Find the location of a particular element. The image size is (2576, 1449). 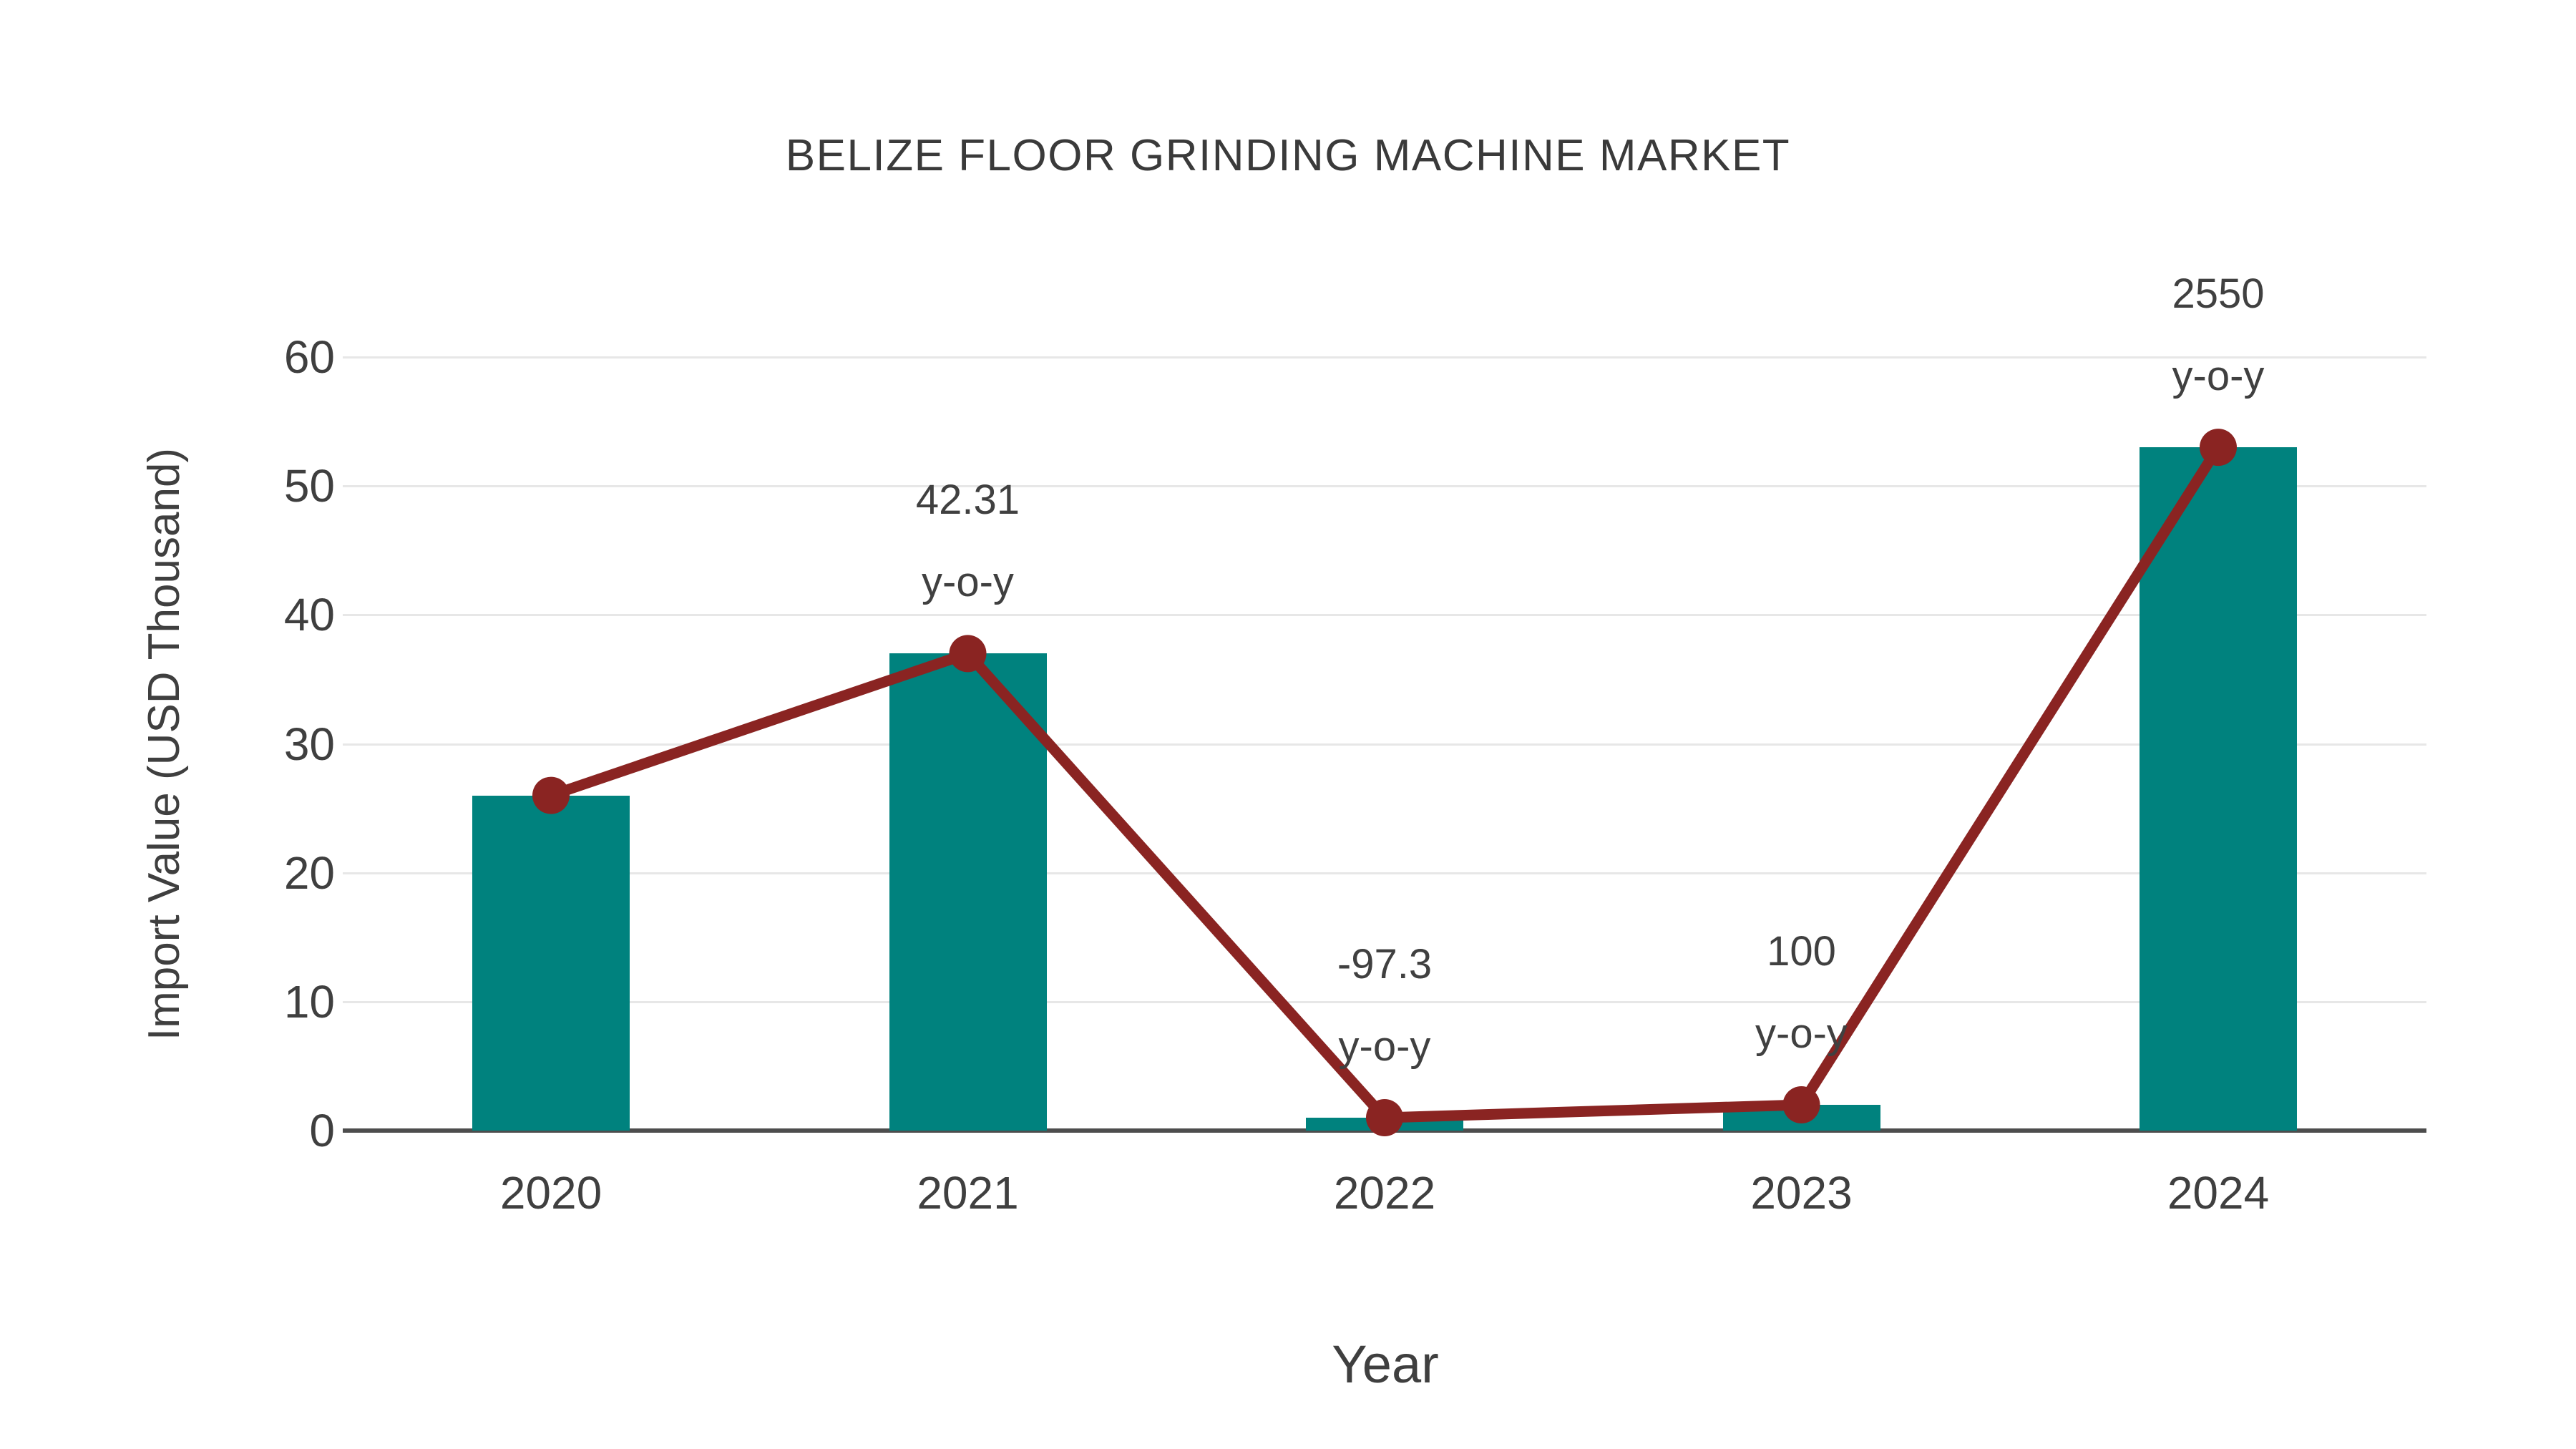

line-marker-2020 is located at coordinates (551, 795).